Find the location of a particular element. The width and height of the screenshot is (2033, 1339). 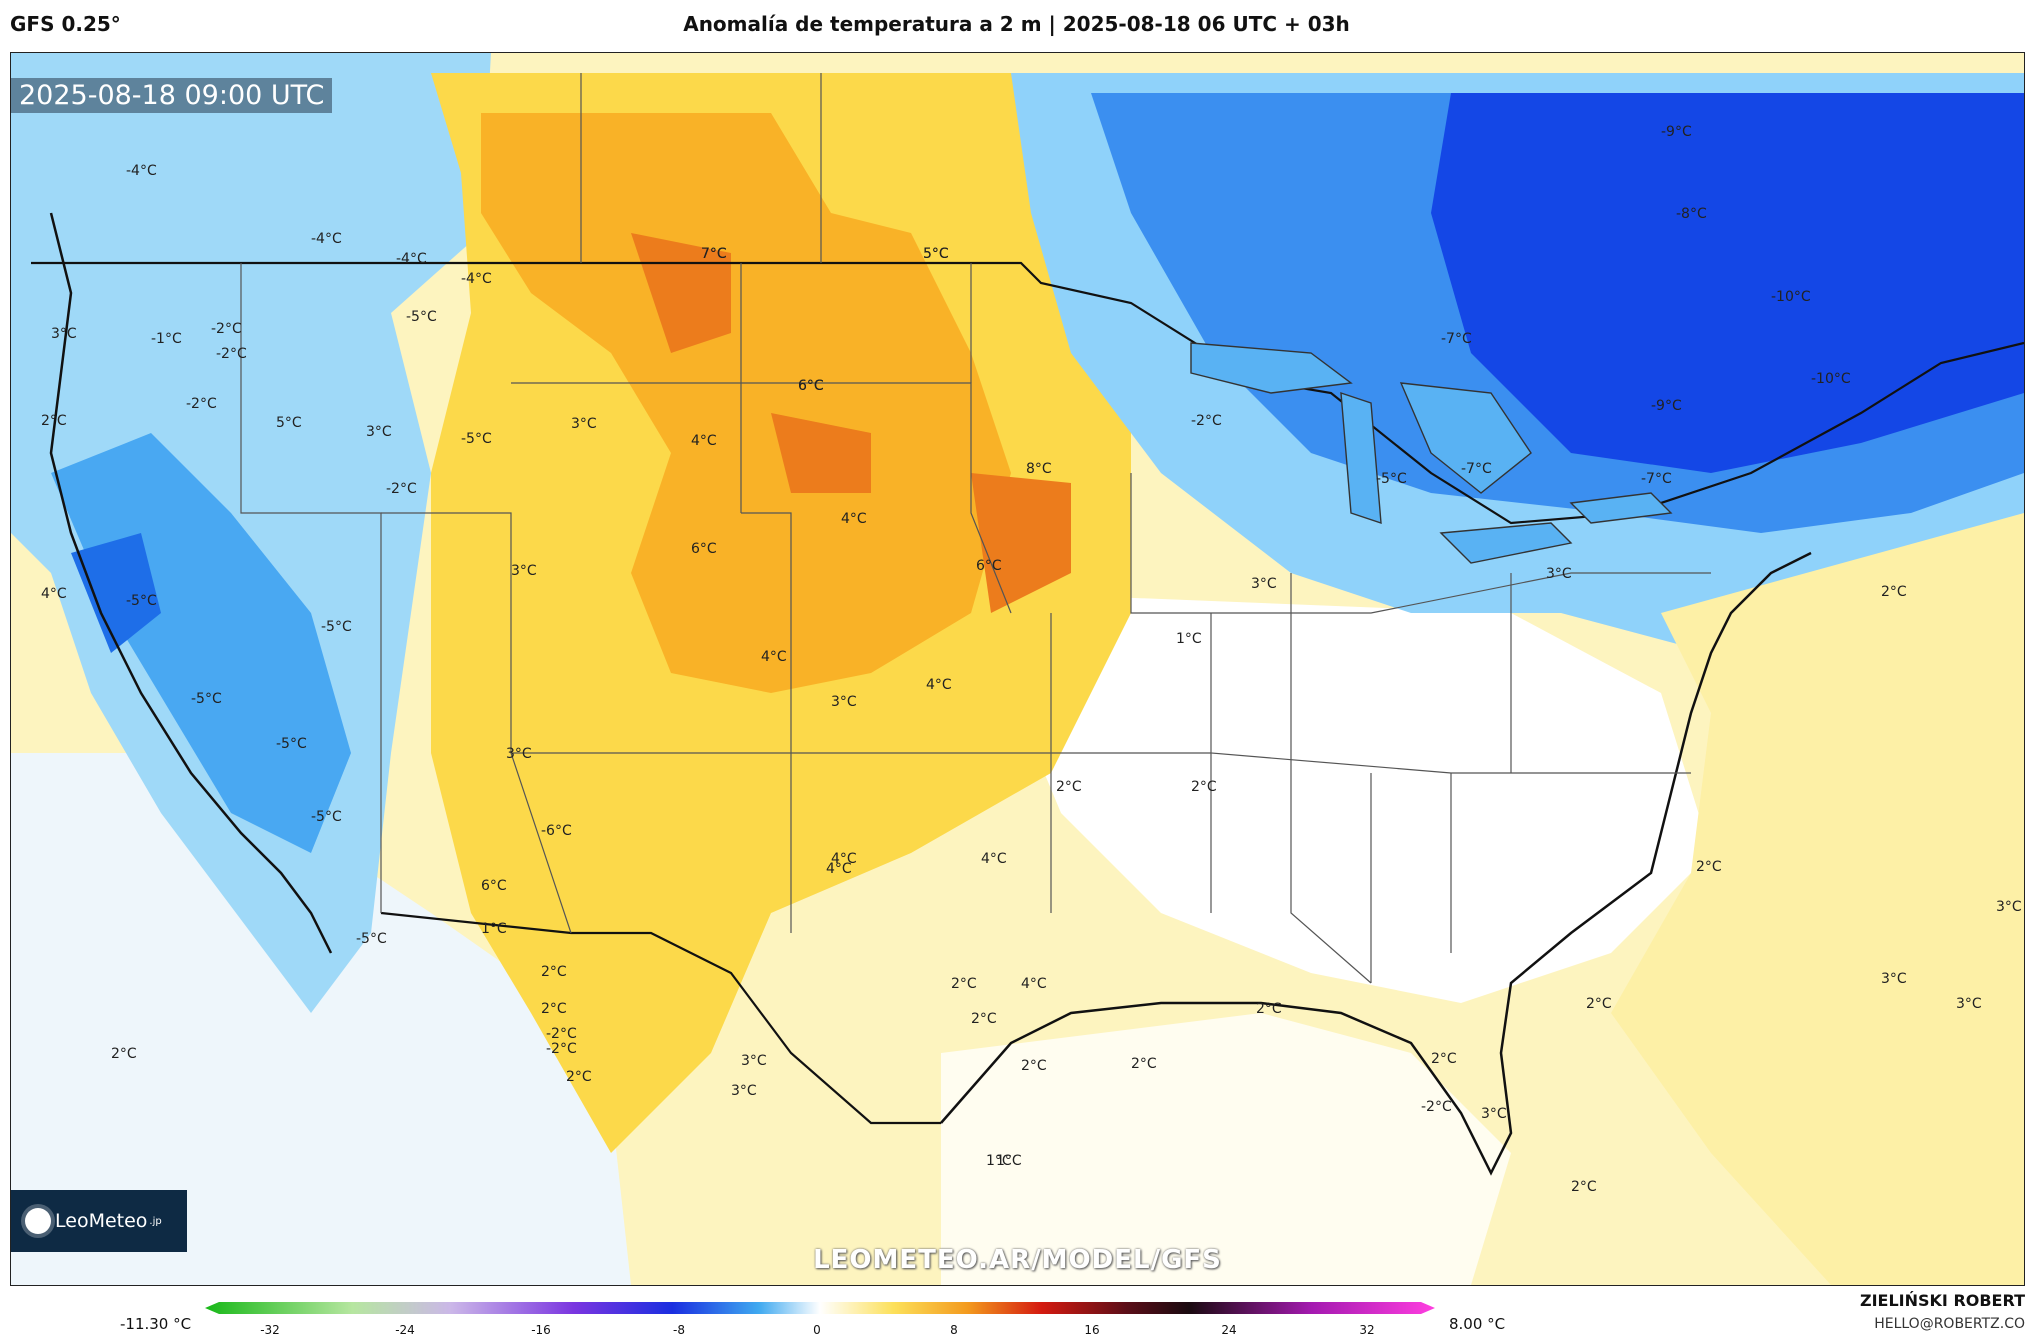

sun-icon is located at coordinates (38, 1221).